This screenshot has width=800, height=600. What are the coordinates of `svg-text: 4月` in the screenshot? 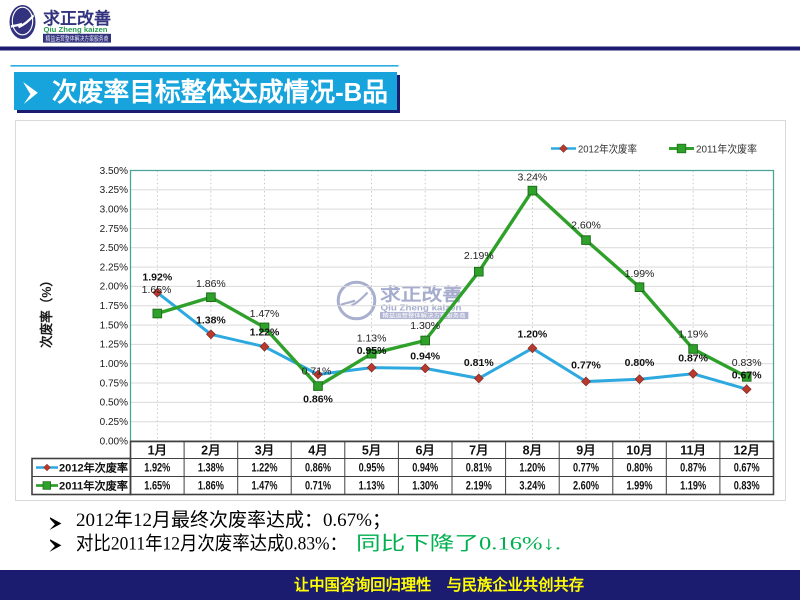 It's located at (317, 450).